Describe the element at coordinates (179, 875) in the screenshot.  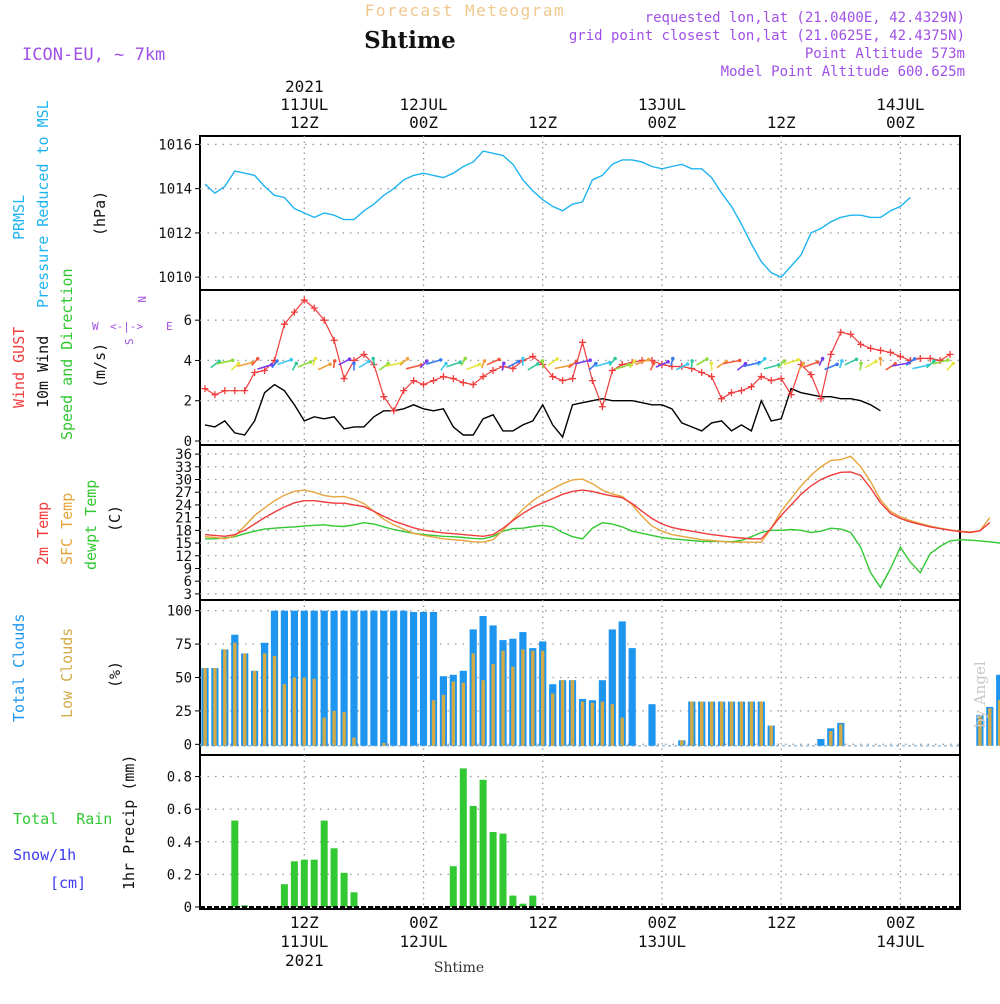
I see `precip-ytick-label: 0.2` at that location.